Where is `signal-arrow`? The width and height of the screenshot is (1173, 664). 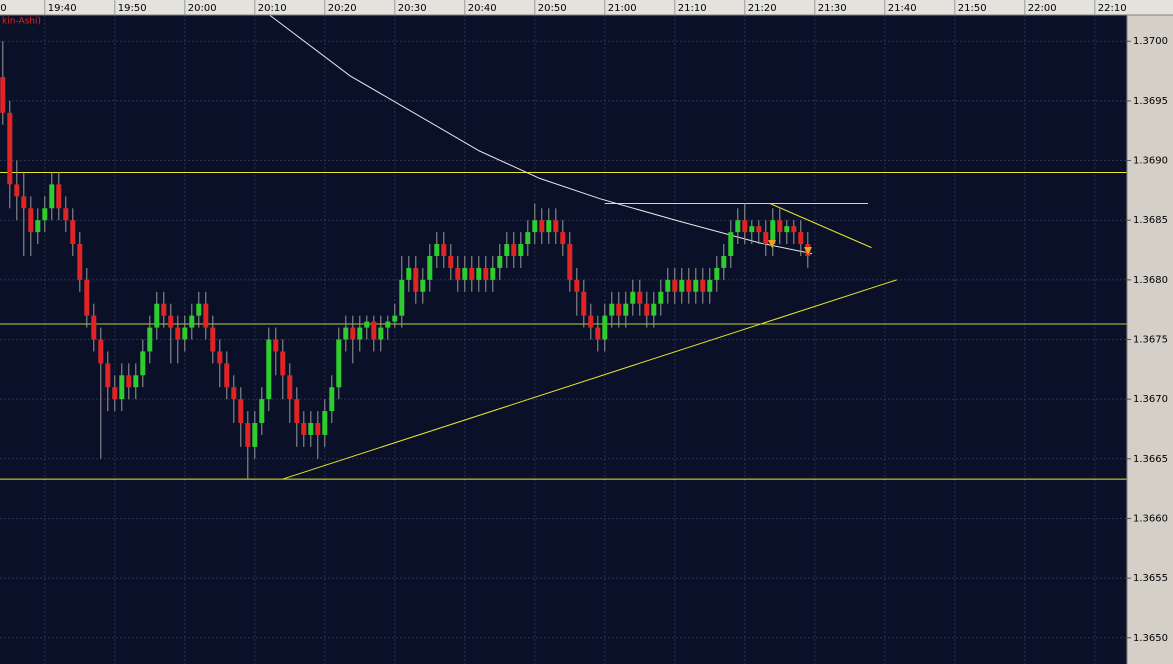
signal-arrow is located at coordinates (808, 251).